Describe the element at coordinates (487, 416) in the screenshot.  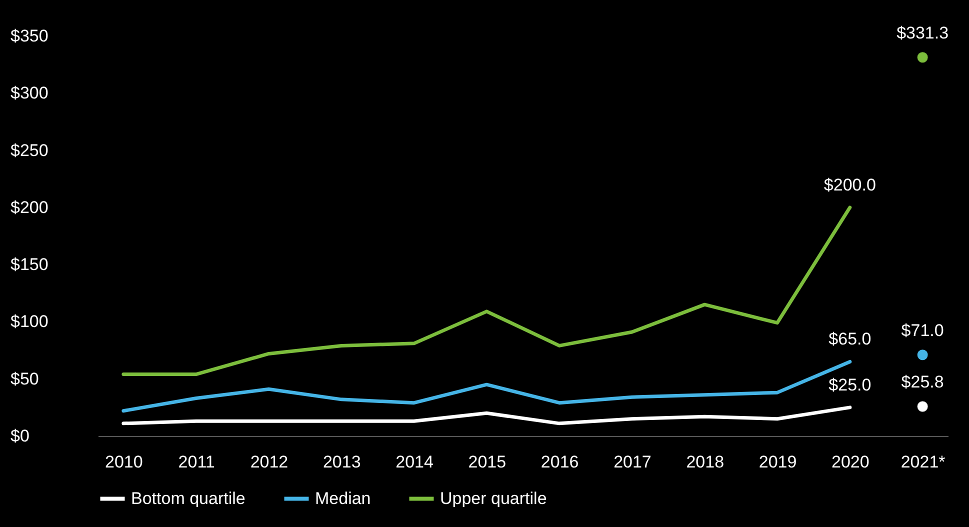
I see `line-series` at that location.